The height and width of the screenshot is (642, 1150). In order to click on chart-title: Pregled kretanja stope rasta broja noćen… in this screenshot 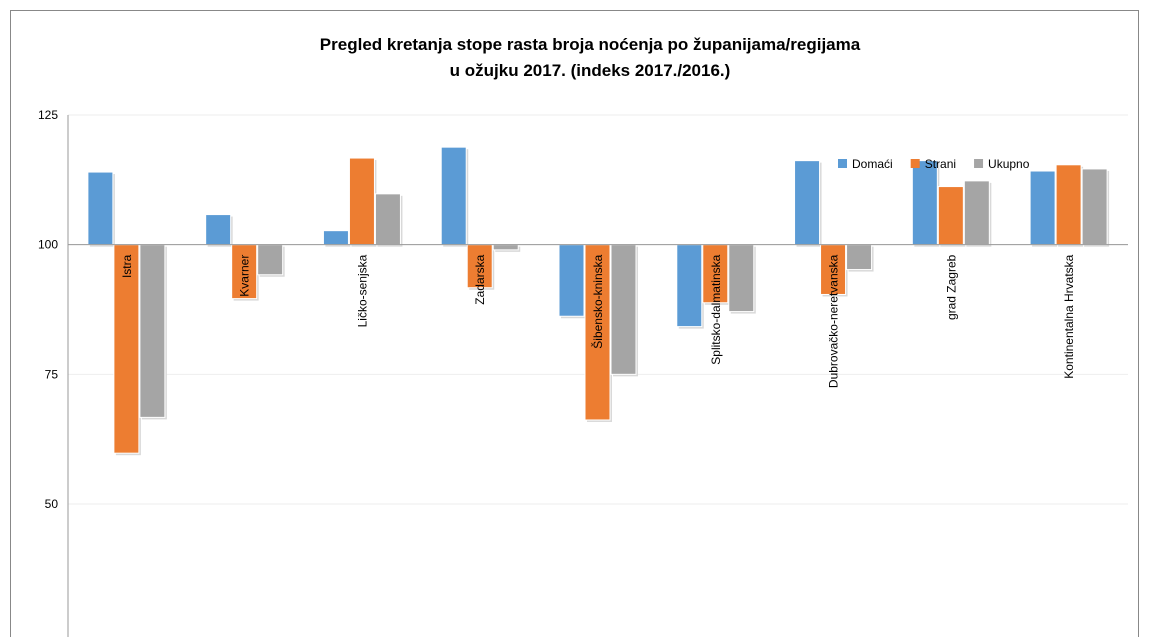, I will do `click(590, 44)`.